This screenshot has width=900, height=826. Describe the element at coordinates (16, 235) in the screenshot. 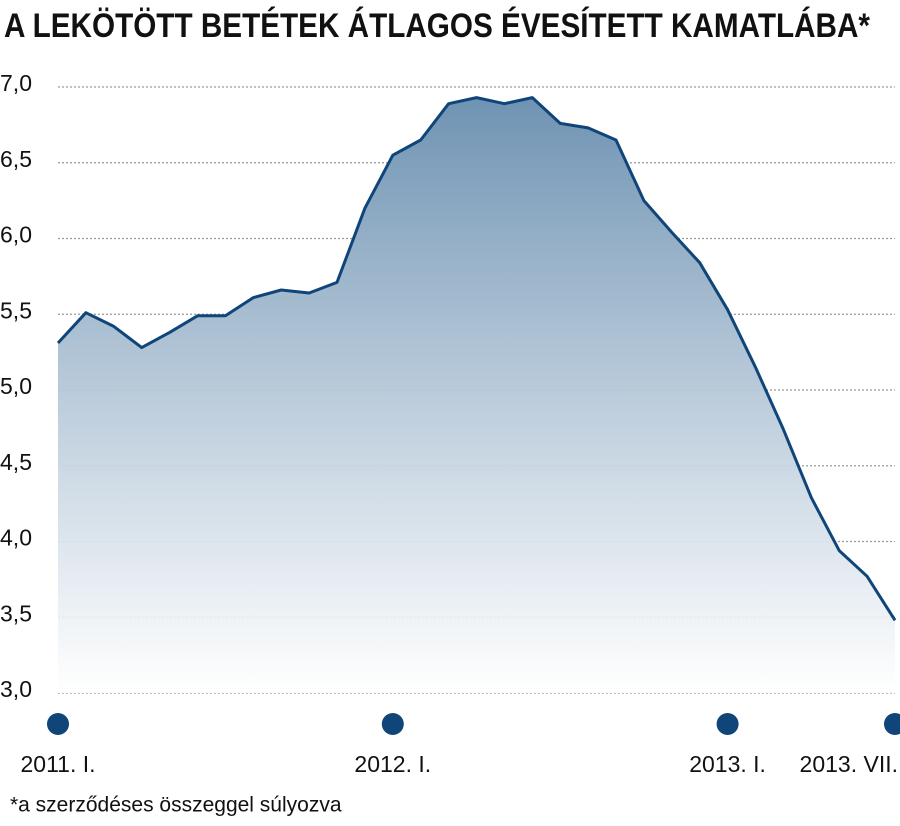

I see `y-tick-label: 6,0` at that location.